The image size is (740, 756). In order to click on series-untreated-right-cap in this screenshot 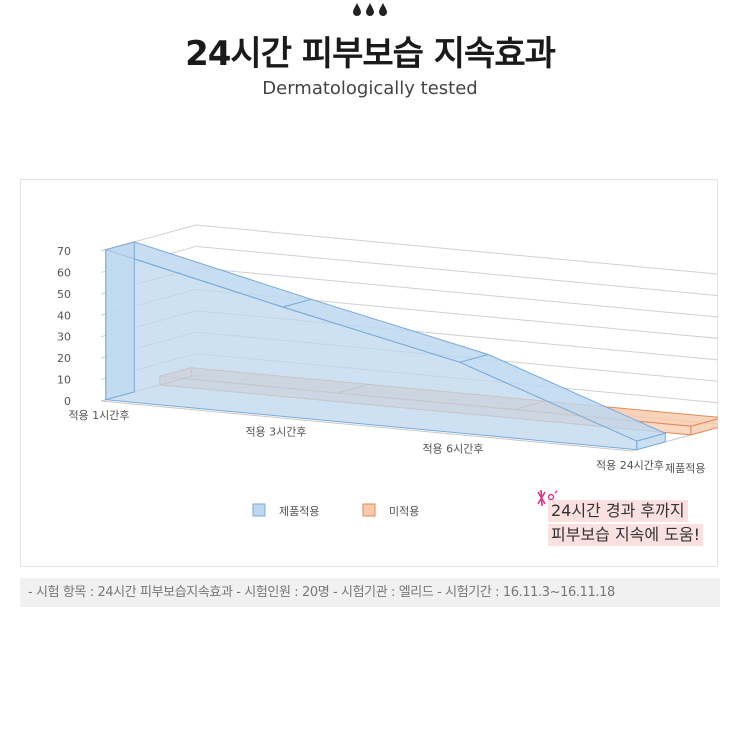, I will do `click(704, 427)`.